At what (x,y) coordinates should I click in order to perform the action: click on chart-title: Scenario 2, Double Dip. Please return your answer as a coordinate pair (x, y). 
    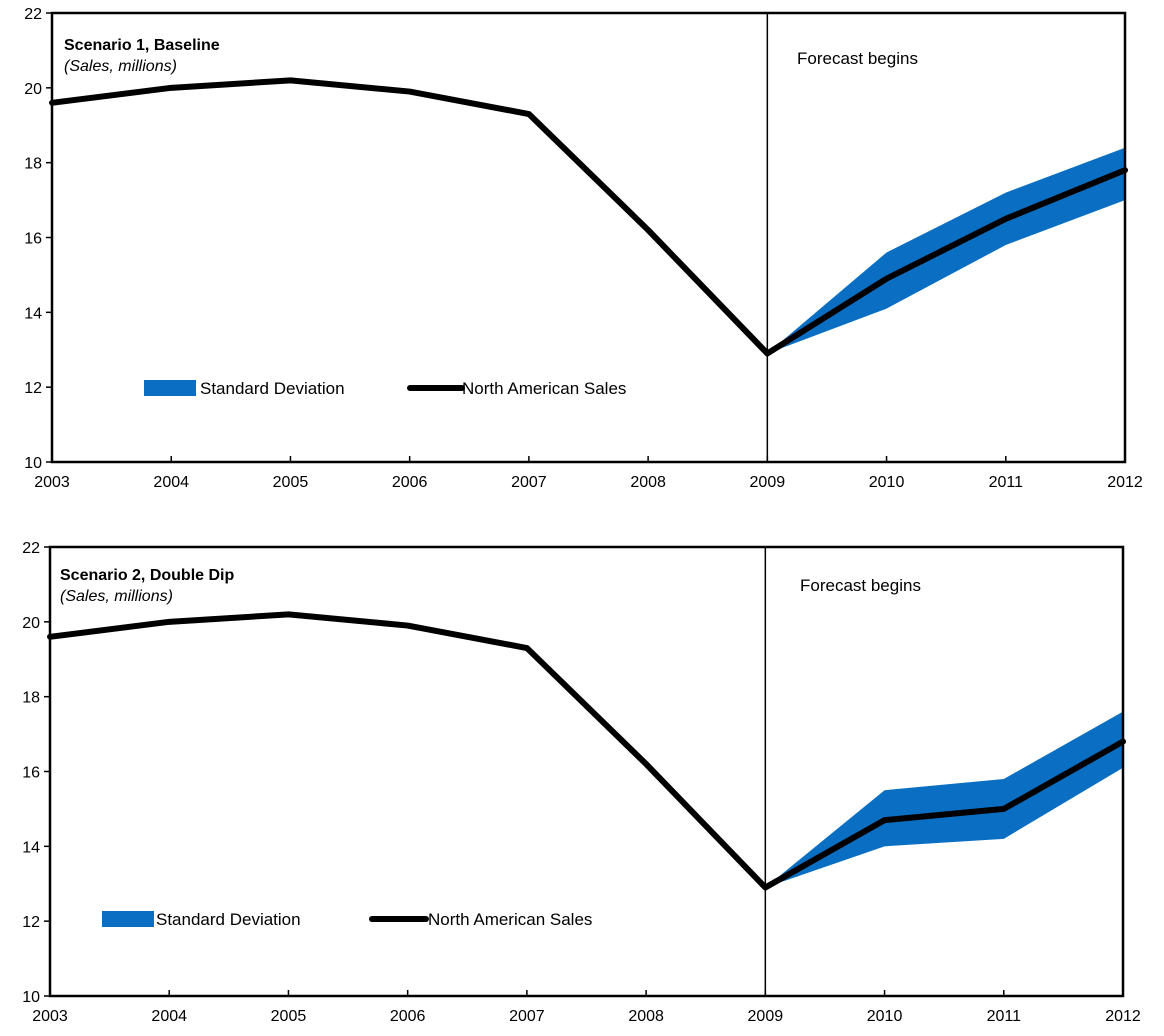
    Looking at the image, I should click on (147, 575).